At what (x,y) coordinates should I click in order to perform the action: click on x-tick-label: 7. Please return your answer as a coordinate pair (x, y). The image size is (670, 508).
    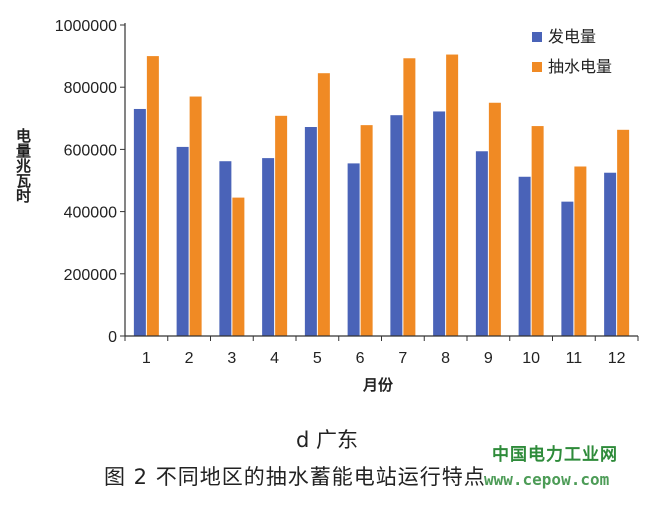
    Looking at the image, I should click on (402, 358).